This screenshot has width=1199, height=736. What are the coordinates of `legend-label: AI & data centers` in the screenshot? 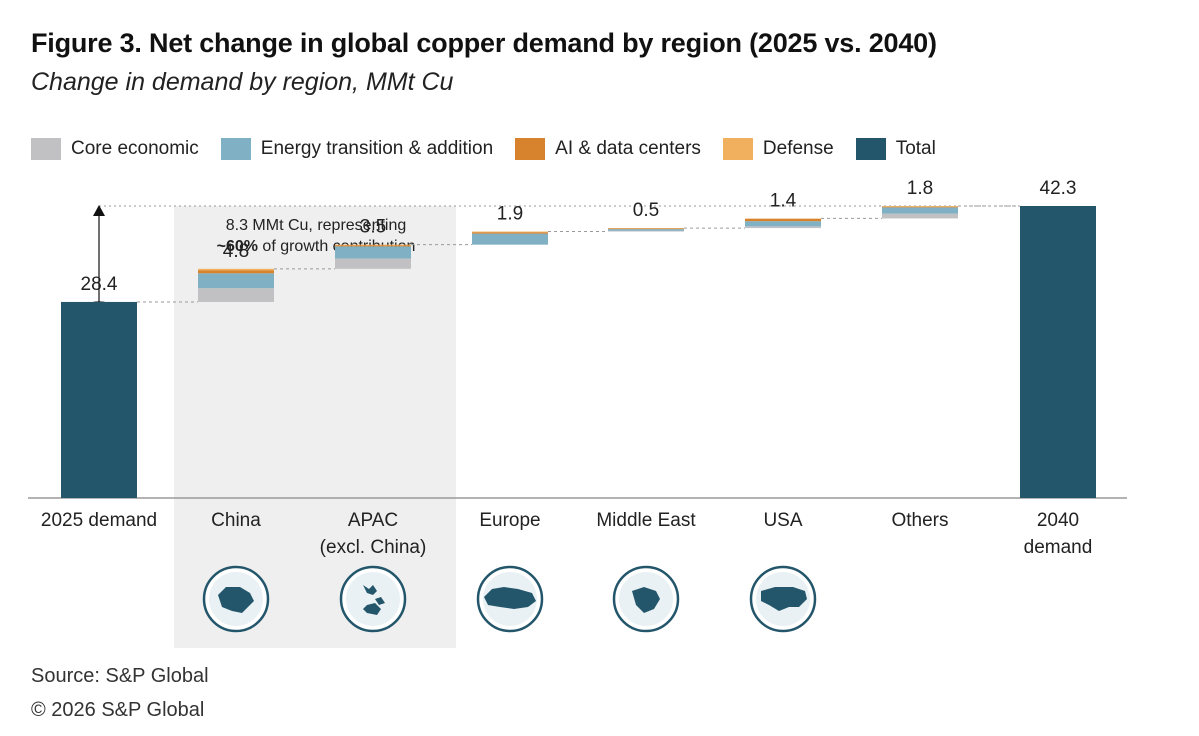 It's located at (628, 148).